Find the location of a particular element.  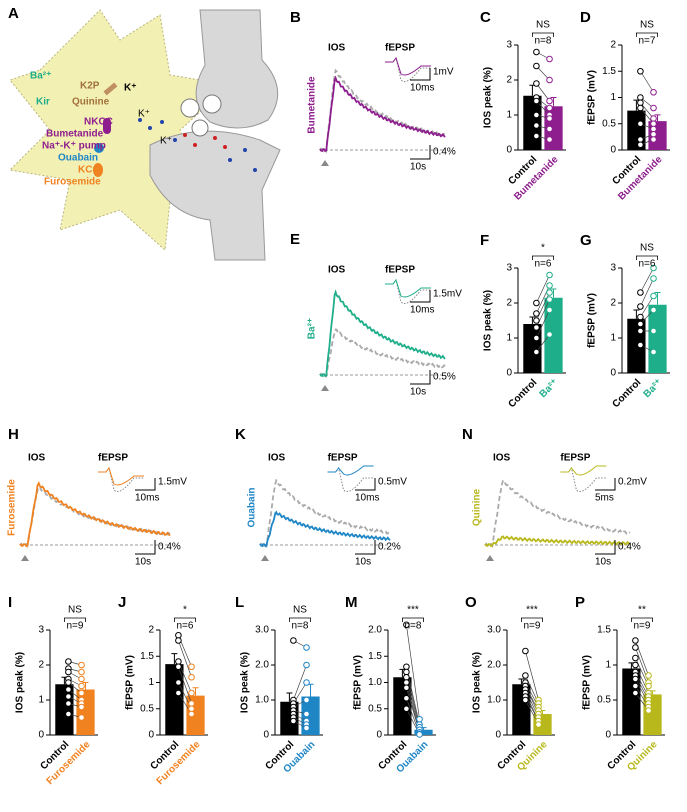

diagram-label: NKCC is located at coordinates (98, 122).